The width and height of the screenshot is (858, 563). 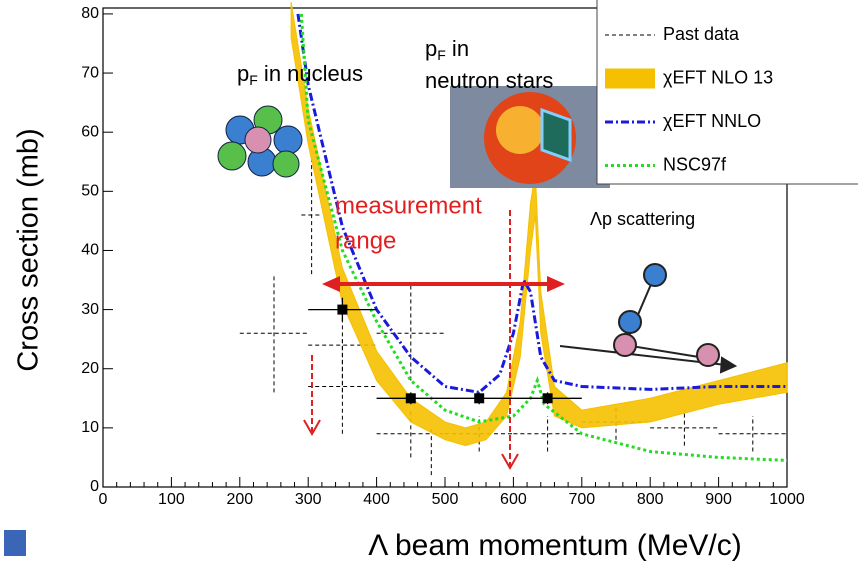 What do you see at coordinates (554, 545) in the screenshot?
I see `x-axis-label: Λ beam momentum (MeV/c)` at bounding box center [554, 545].